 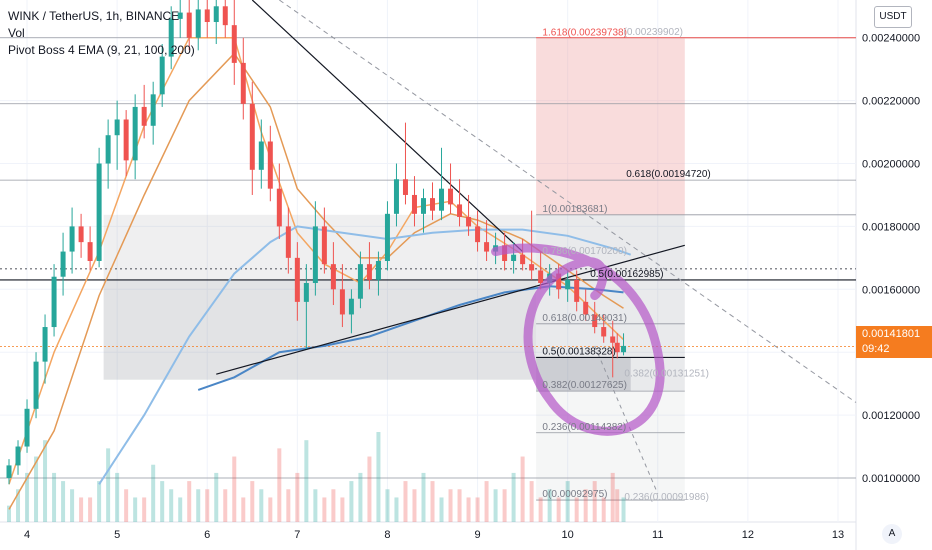 What do you see at coordinates (578, 339) in the screenshot?
I see `hand-drawn-circle` at bounding box center [578, 339].